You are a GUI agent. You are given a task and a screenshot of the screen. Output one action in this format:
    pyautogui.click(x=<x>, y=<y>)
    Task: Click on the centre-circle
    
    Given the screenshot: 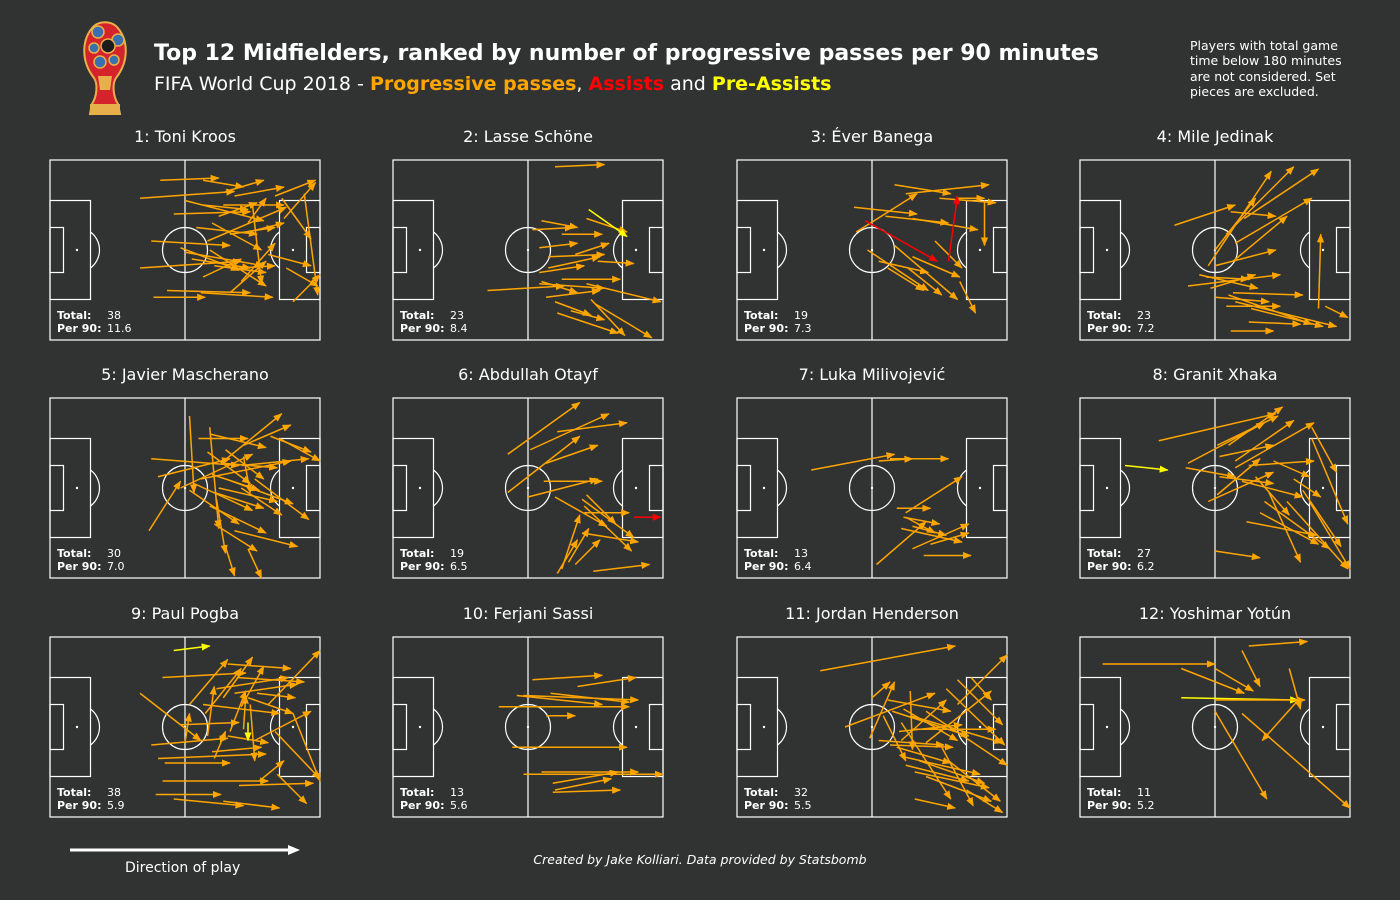 What is the action you would take?
    pyautogui.click(x=185, y=250)
    